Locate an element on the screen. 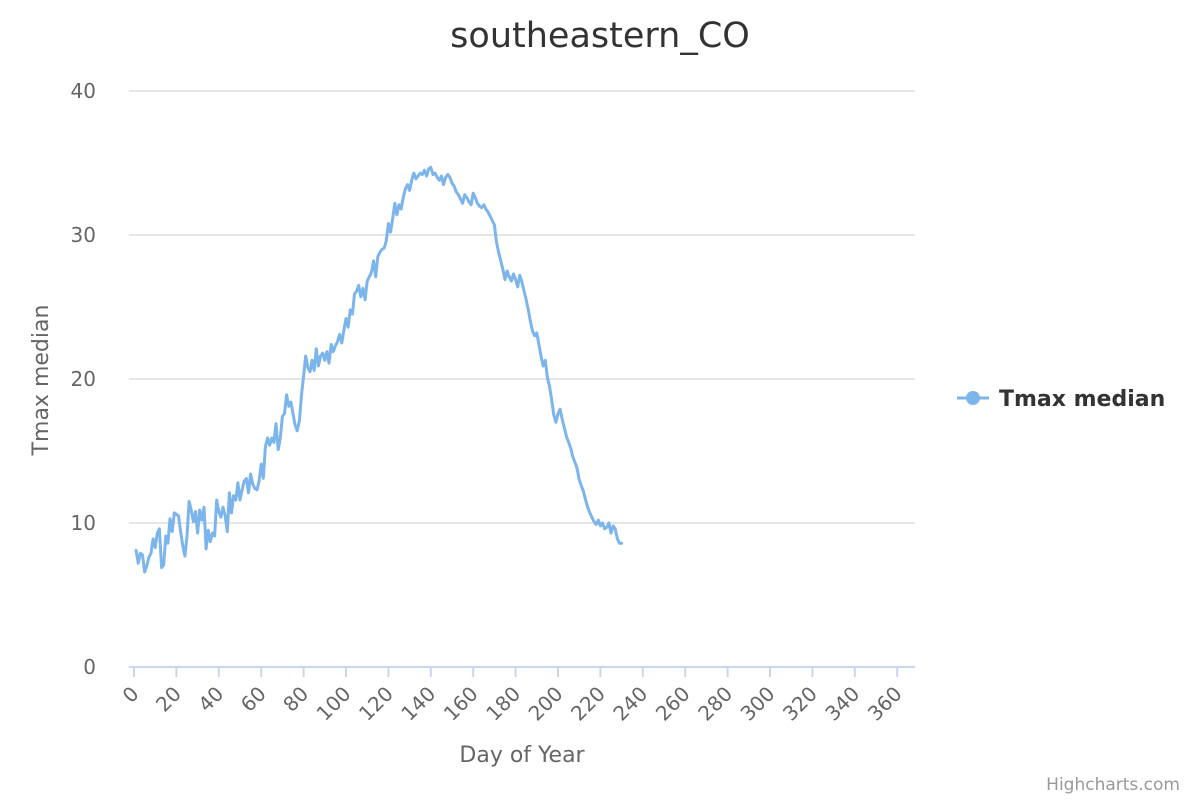  x-tick-label: 100 is located at coordinates (334, 704).